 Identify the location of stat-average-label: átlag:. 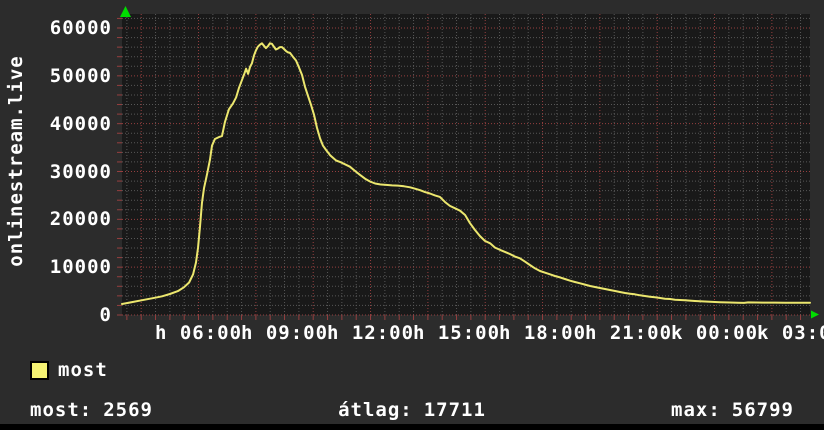
(375, 410).